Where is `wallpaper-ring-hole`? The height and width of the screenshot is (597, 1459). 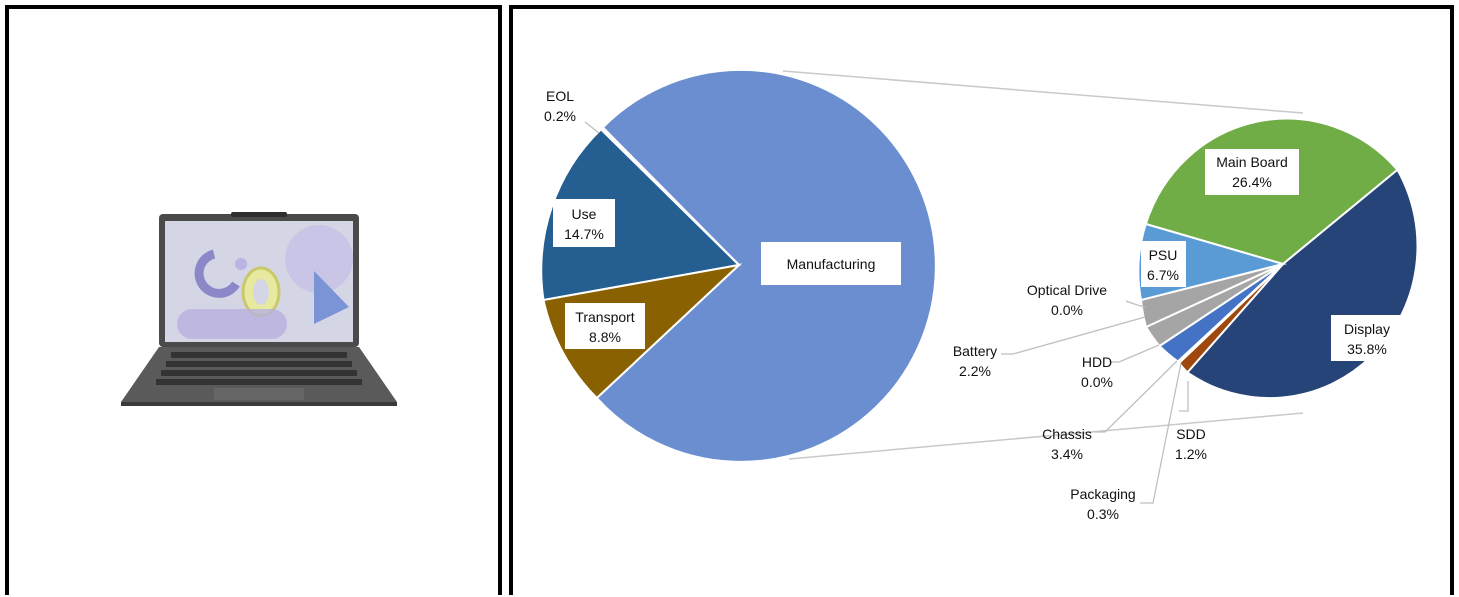 wallpaper-ring-hole is located at coordinates (261, 292).